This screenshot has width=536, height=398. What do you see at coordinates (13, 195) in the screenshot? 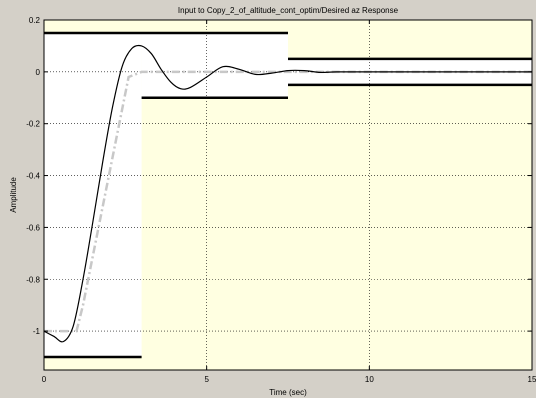
I see `y-axis-title: Amplitude` at bounding box center [13, 195].